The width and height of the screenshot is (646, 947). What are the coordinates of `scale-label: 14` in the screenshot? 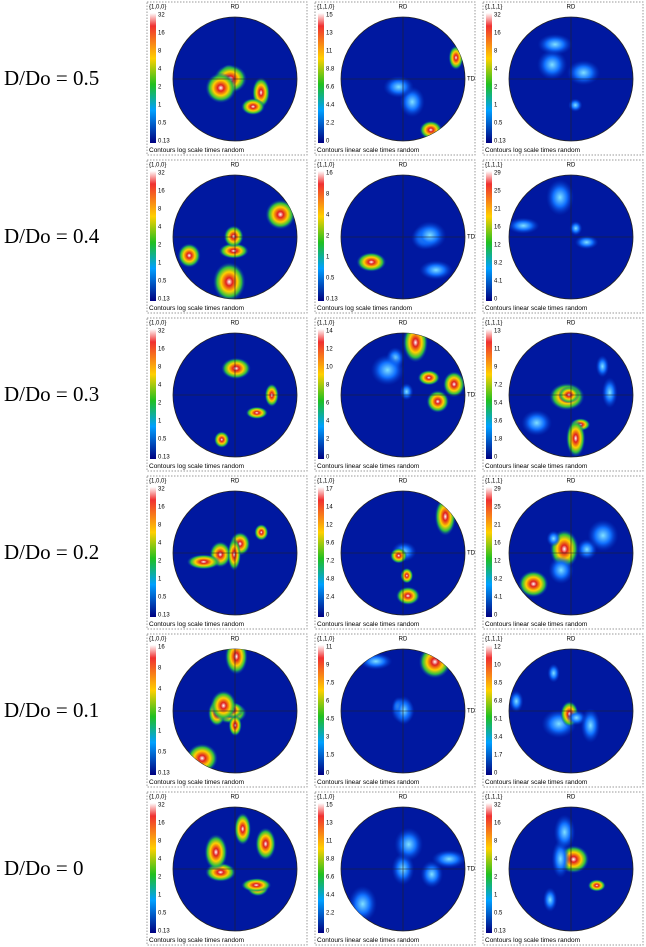 It's located at (329, 332).